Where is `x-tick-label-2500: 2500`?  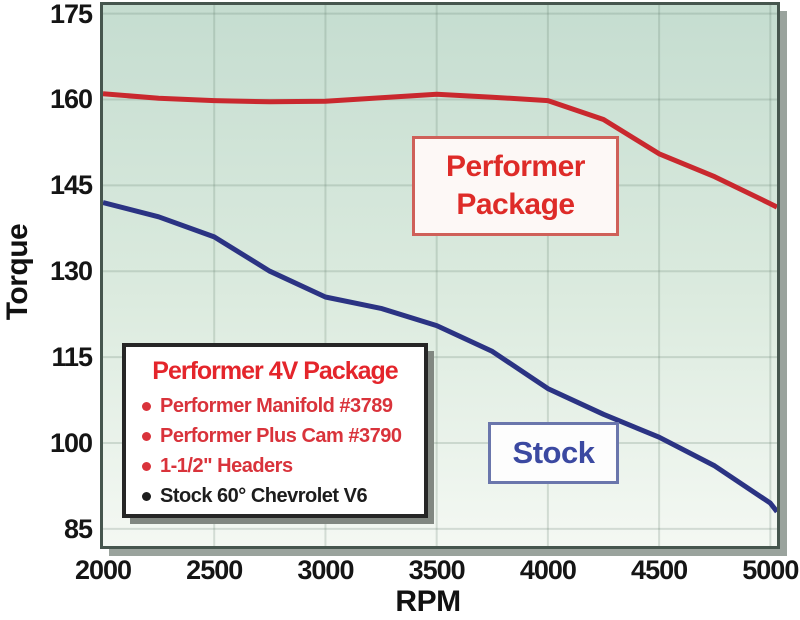 x-tick-label-2500: 2500 is located at coordinates (214, 570).